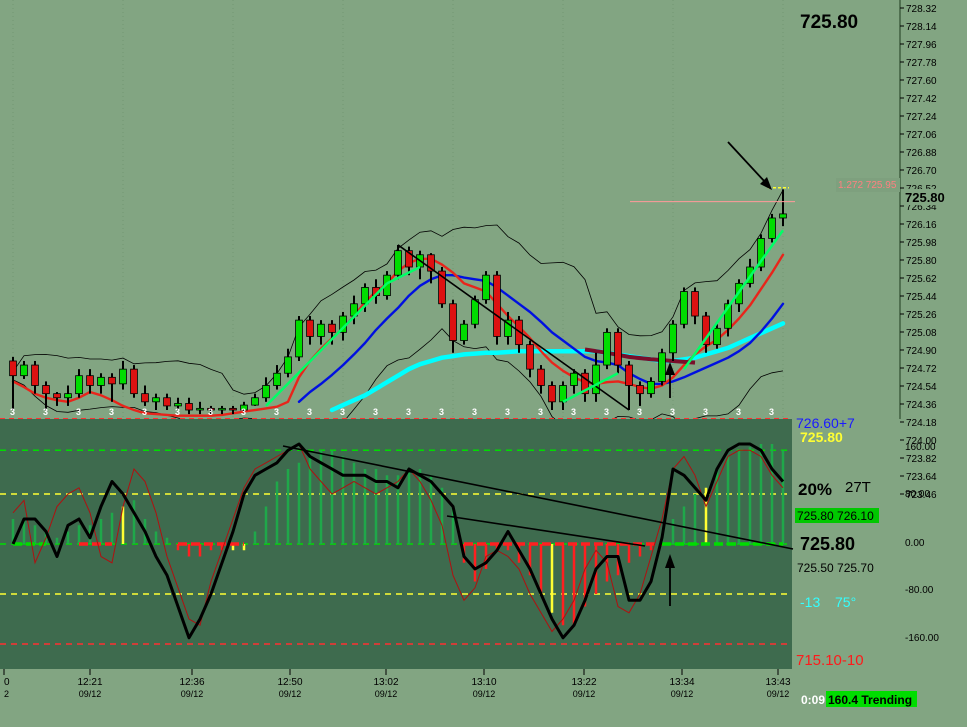  Describe the element at coordinates (7, 682) in the screenshot. I see `time-label: 0` at that location.